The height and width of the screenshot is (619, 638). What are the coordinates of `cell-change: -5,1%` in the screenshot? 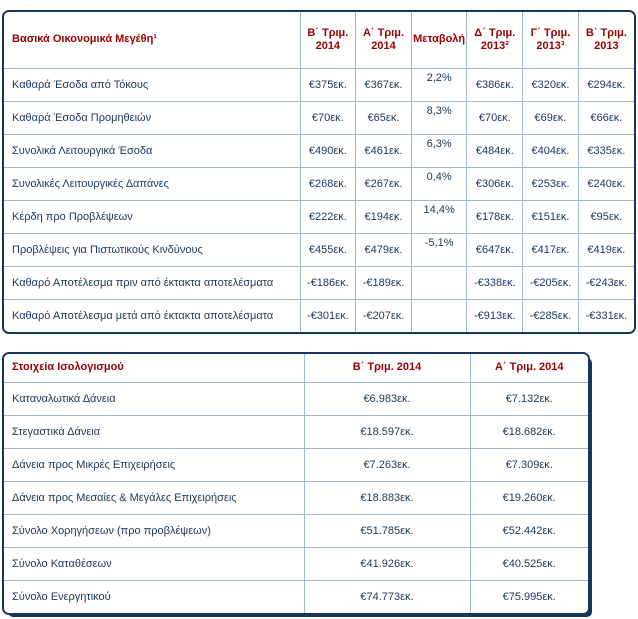 It's located at (439, 250).